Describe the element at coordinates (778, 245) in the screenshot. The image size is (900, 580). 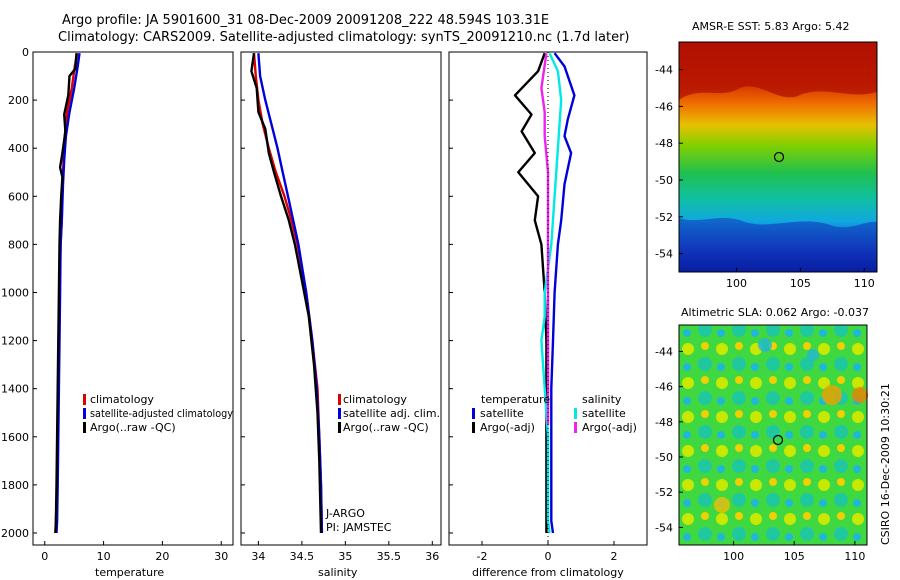
I see `sst-cold-band` at that location.